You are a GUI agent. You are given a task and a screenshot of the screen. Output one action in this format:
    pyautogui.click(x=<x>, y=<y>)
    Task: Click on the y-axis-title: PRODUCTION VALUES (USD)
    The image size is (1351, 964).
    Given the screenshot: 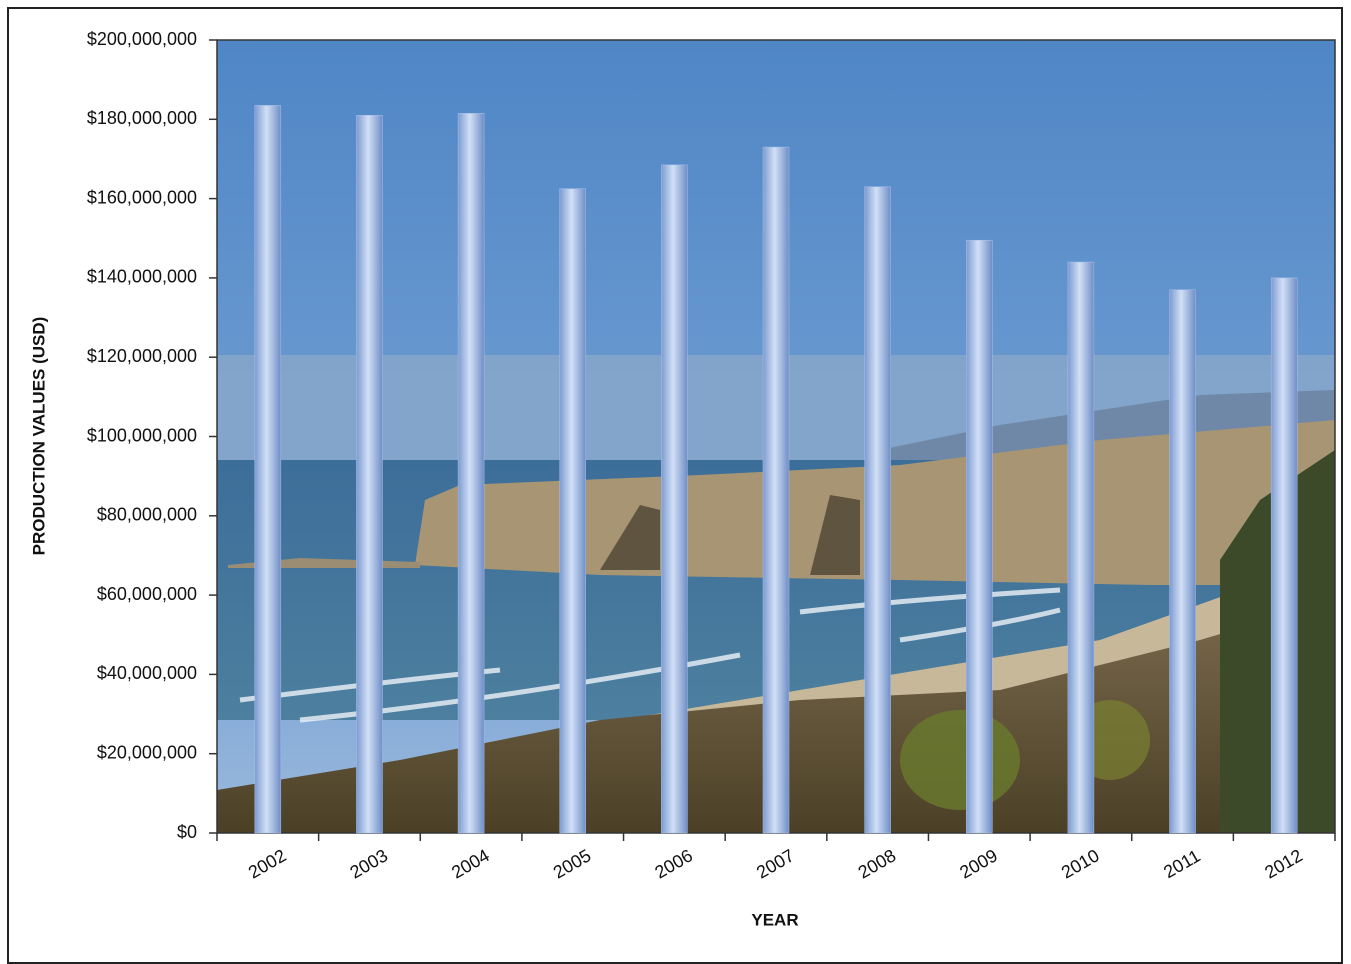 What is the action you would take?
    pyautogui.click(x=38, y=436)
    